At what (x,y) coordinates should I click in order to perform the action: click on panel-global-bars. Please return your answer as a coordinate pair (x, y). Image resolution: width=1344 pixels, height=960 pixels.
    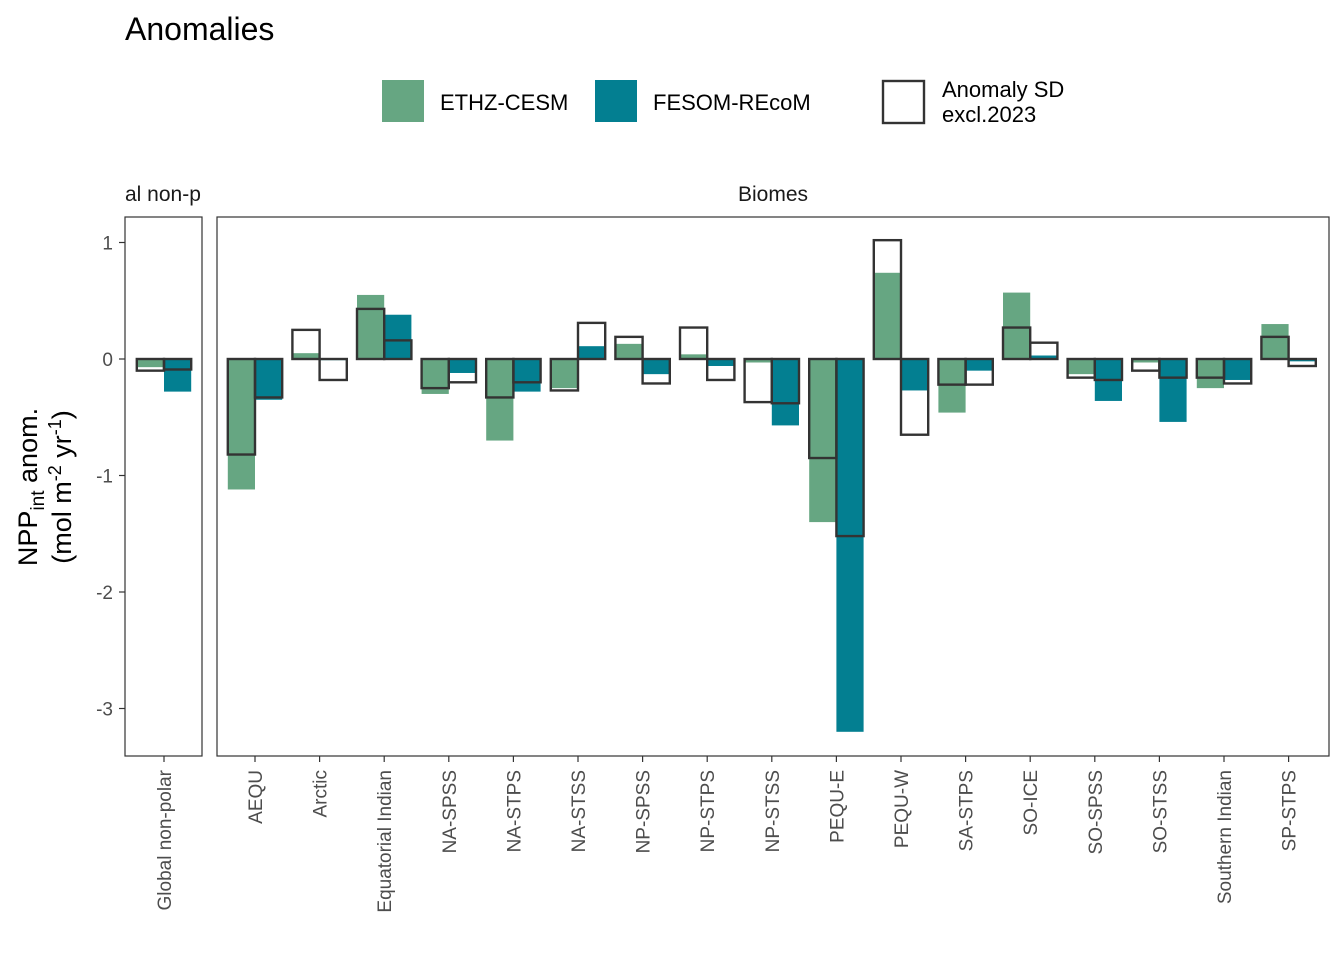
    Looking at the image, I should click on (164, 374).